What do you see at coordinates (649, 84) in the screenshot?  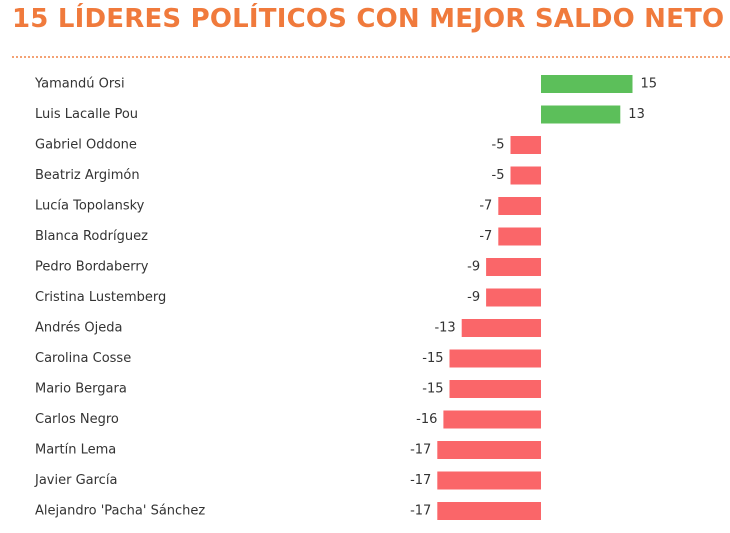 I see `data-label: 15` at bounding box center [649, 84].